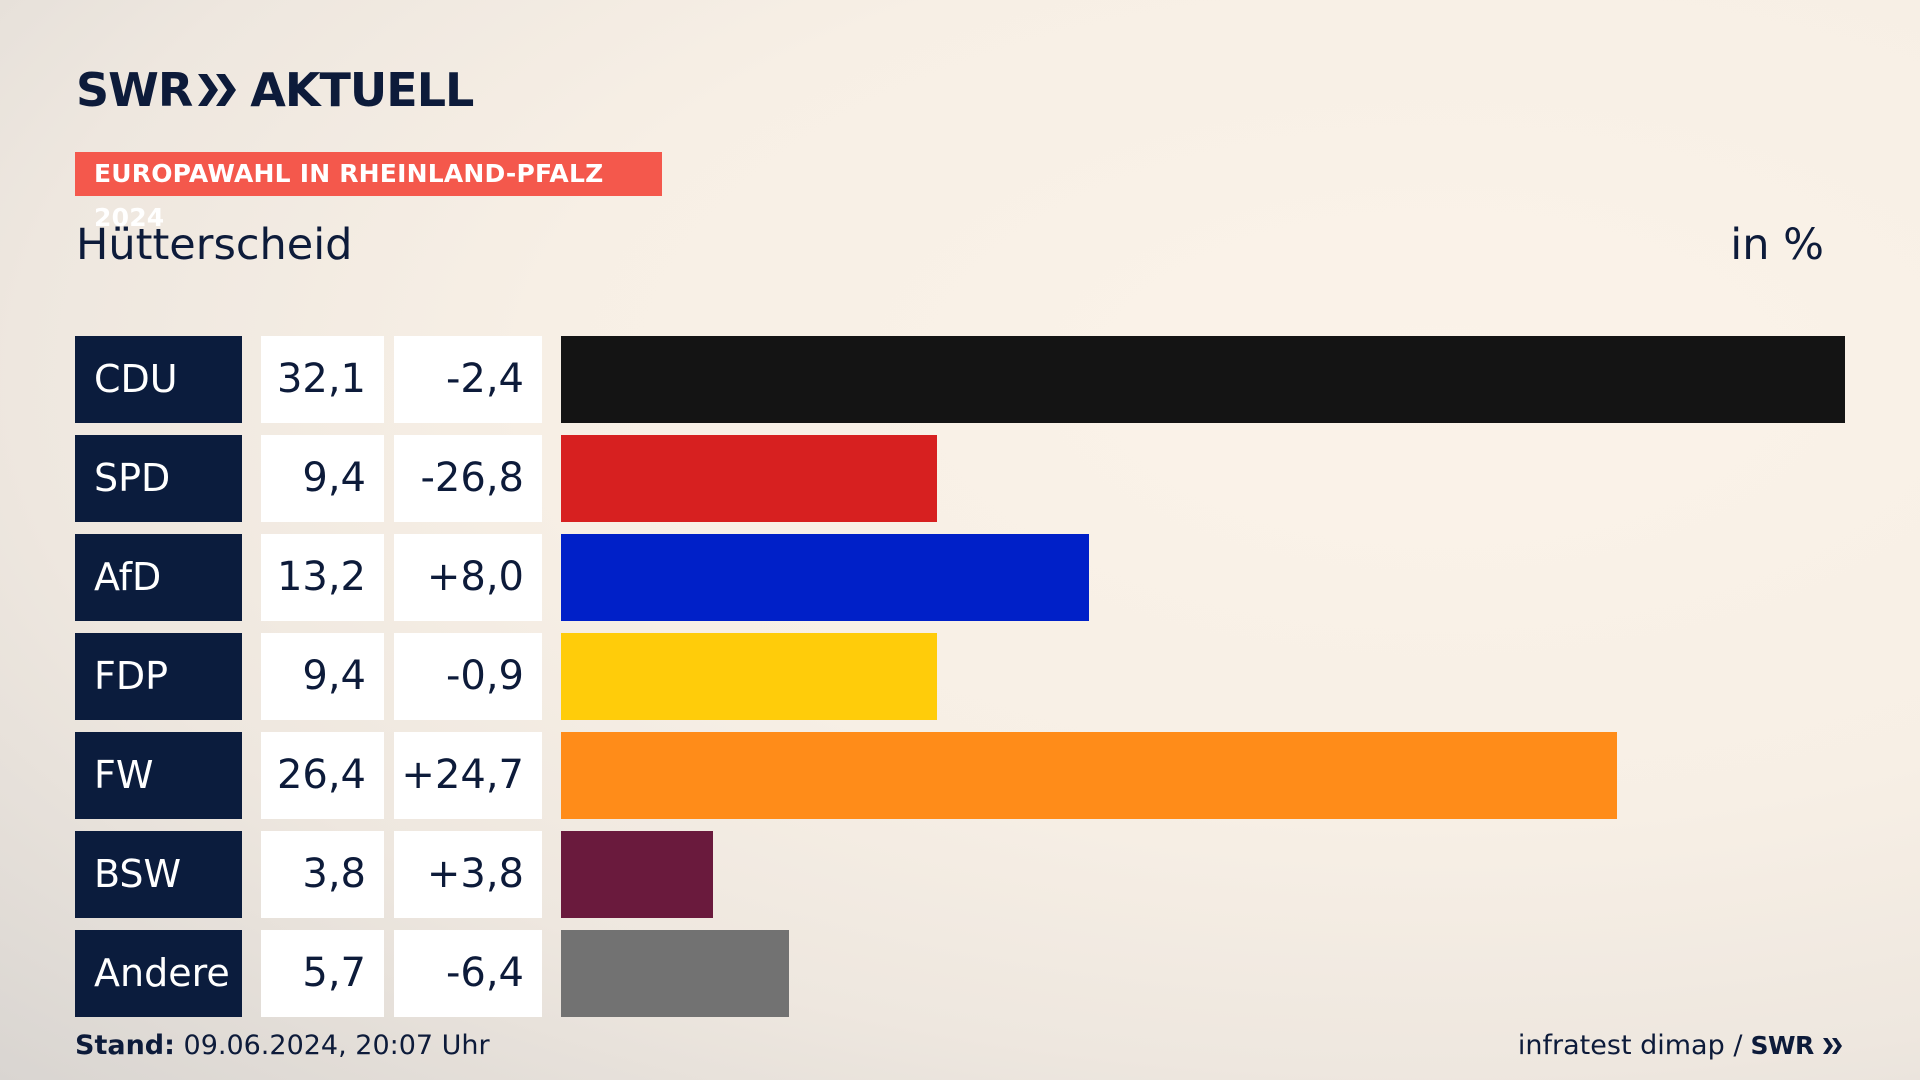 The width and height of the screenshot is (1920, 1080). I want to click on party-label: BSW, so click(158, 874).